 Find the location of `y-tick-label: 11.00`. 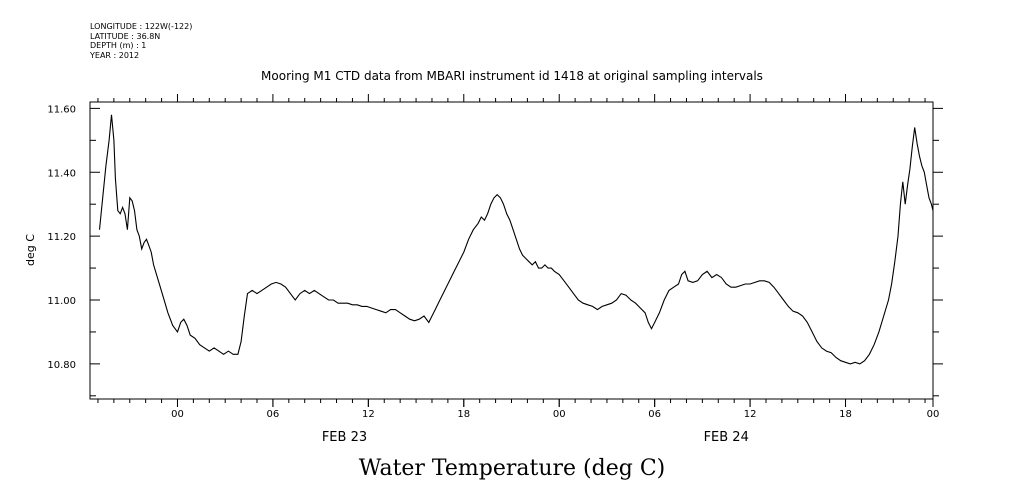

y-tick-label: 11.00 is located at coordinates (61, 301).